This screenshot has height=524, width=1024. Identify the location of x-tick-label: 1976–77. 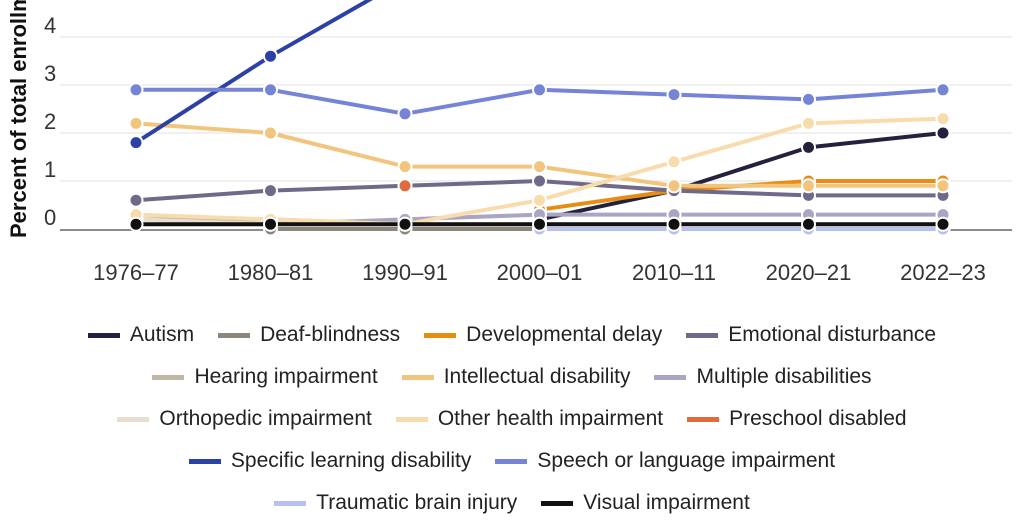
(136, 272).